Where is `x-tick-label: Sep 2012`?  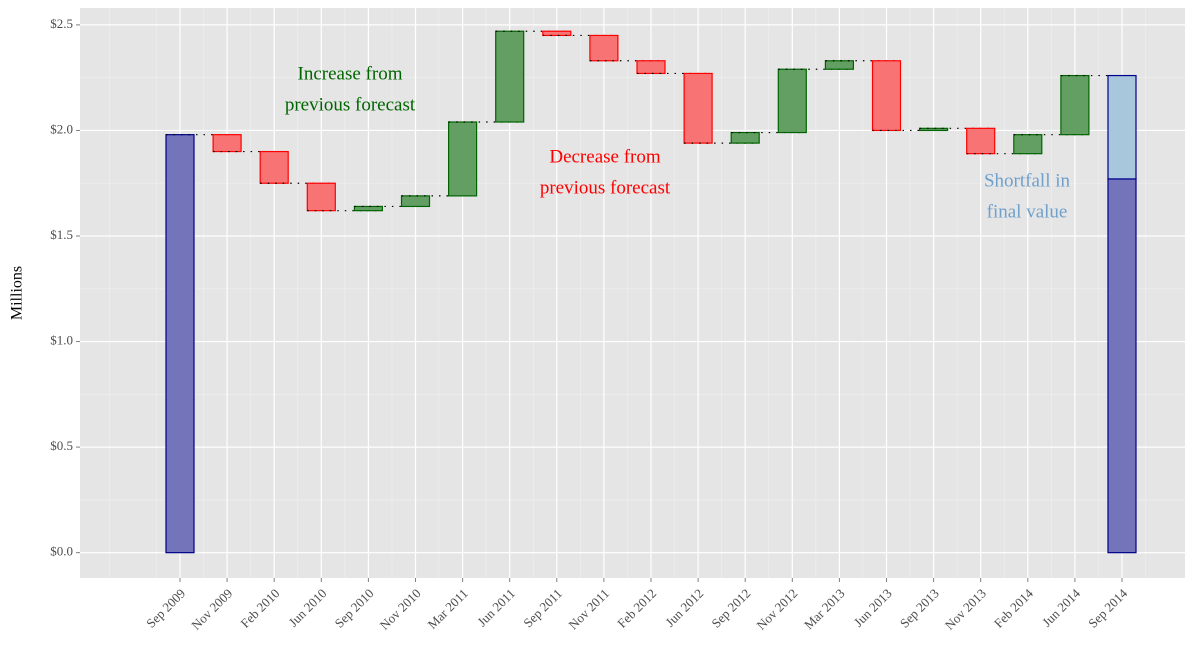
x-tick-label: Sep 2012 is located at coordinates (730, 608).